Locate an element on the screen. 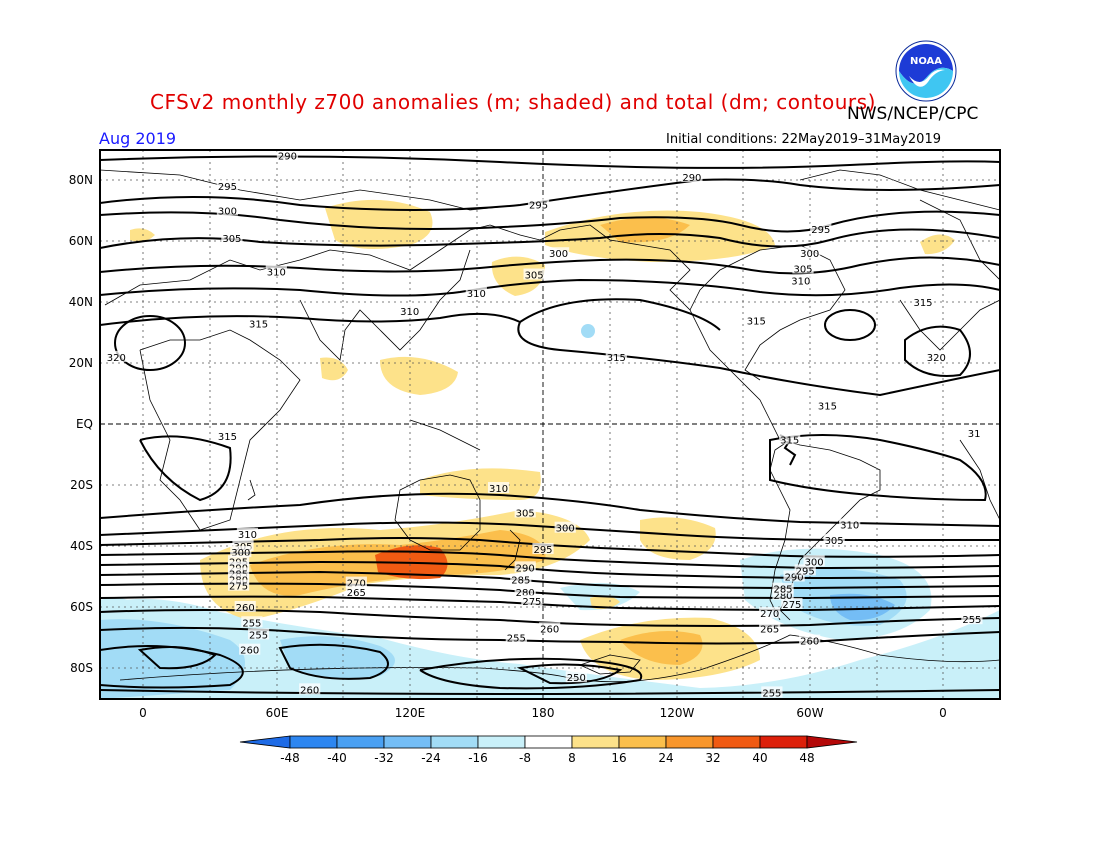 Image resolution: width=1100 pixels, height=850 pixels. colorbar-right-arrow is located at coordinates (832, 742).